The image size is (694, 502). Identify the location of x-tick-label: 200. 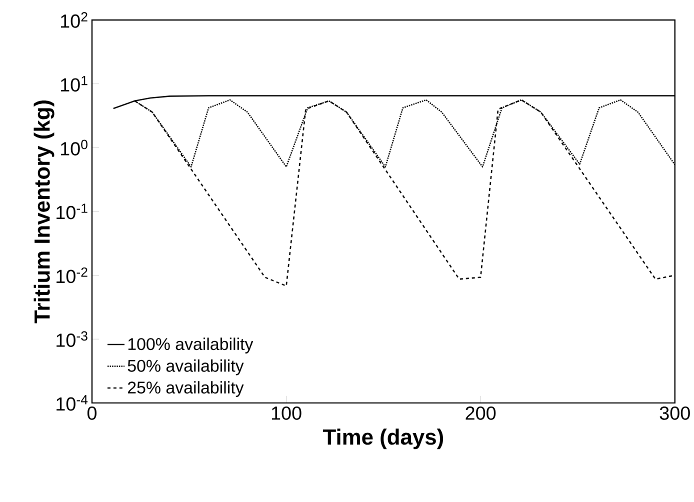
(481, 413).